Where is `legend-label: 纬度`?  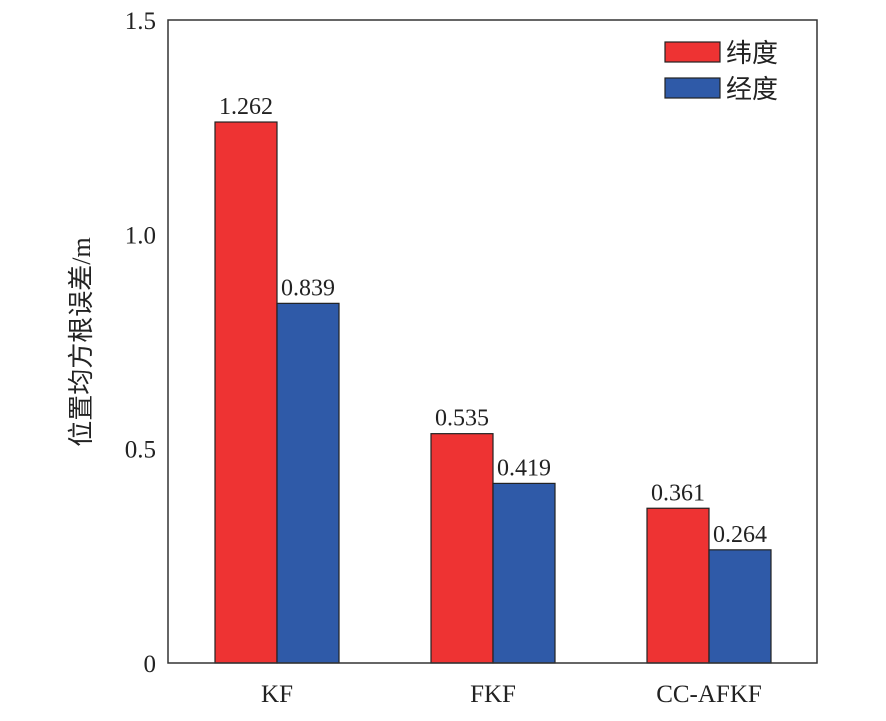
legend-label: 纬度 is located at coordinates (752, 53).